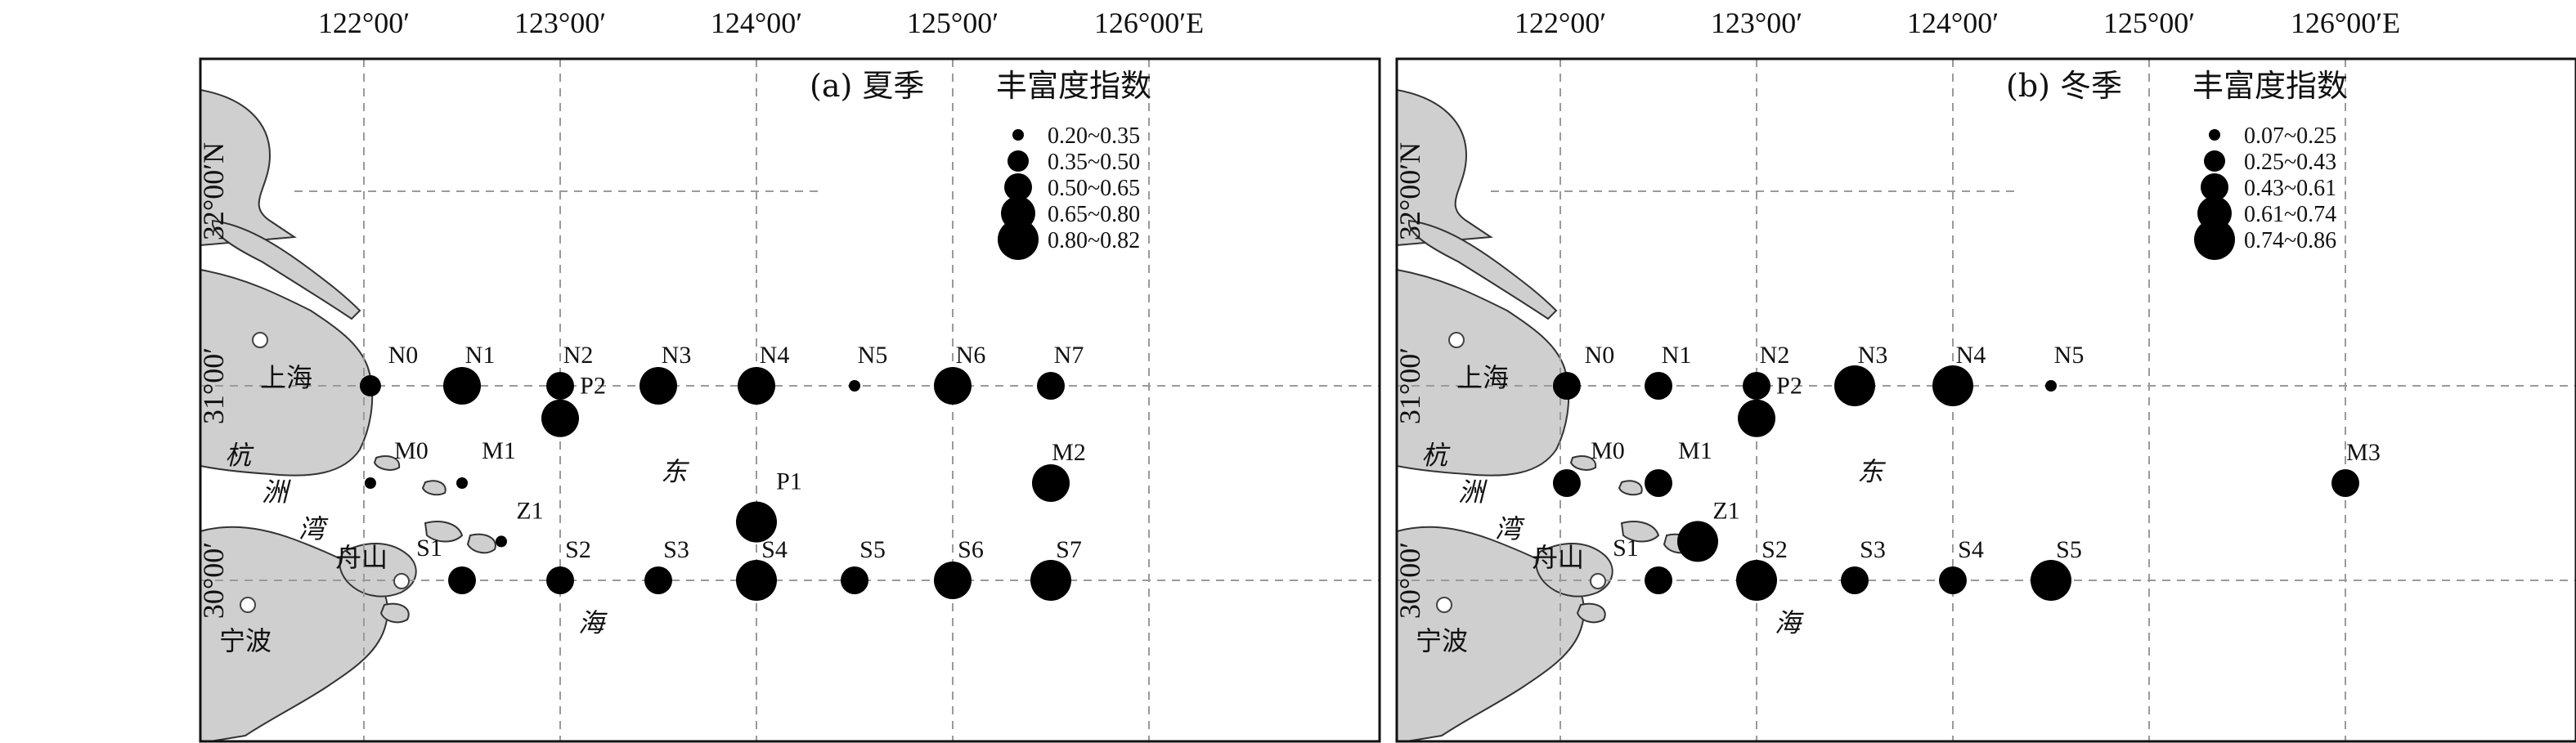 The image size is (2576, 743). Describe the element at coordinates (971, 355) in the screenshot. I see `station-label-N6: N6` at that location.